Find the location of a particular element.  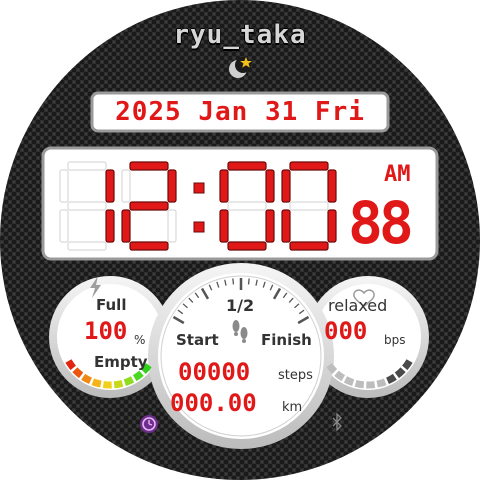

date-panel is located at coordinates (240, 112).